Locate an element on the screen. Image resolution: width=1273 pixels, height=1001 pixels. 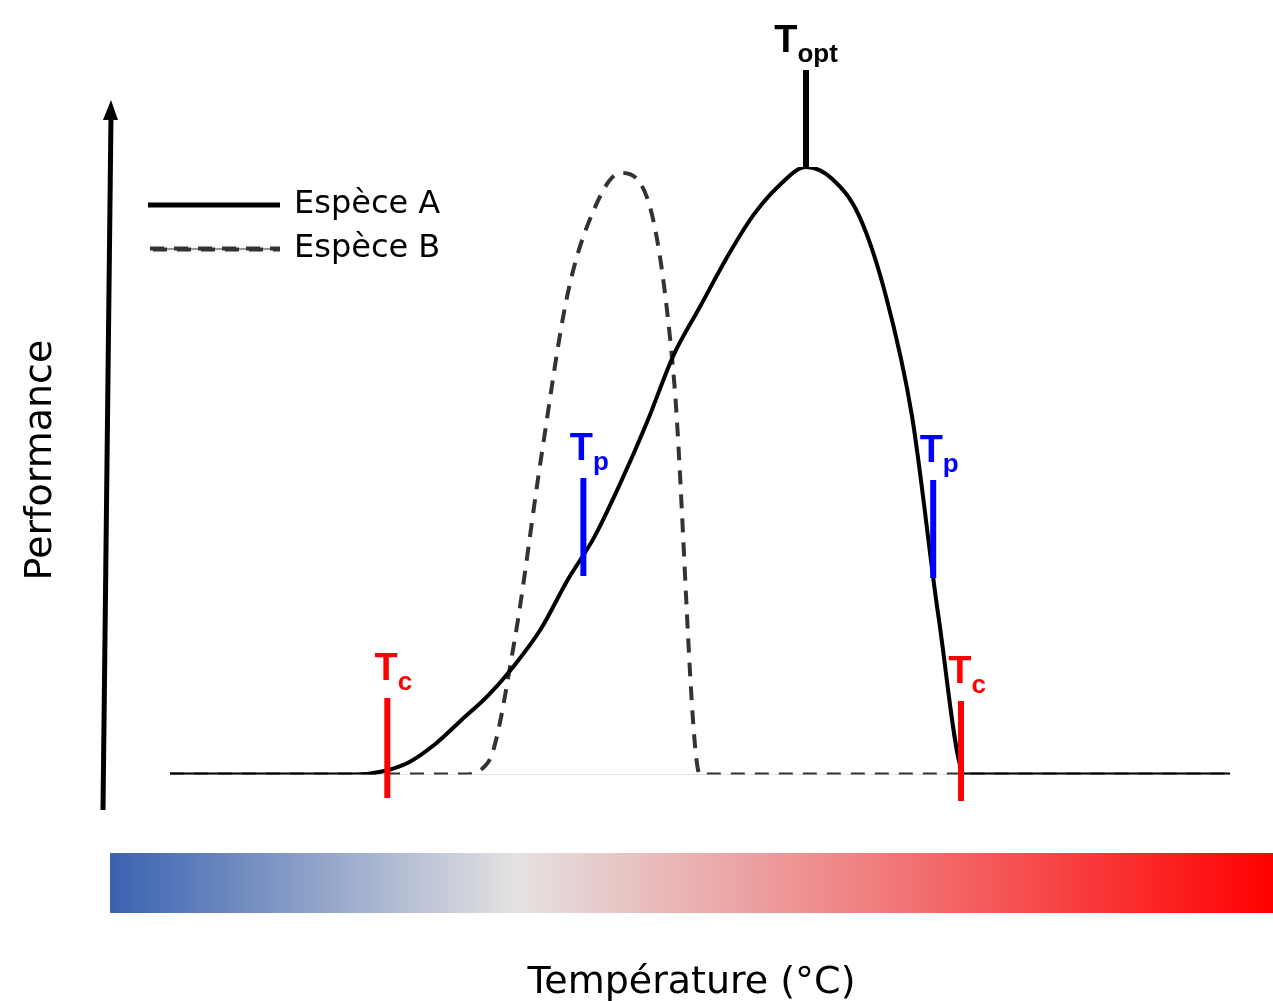
x-axis-title: Température (°C) is located at coordinates (691, 979).